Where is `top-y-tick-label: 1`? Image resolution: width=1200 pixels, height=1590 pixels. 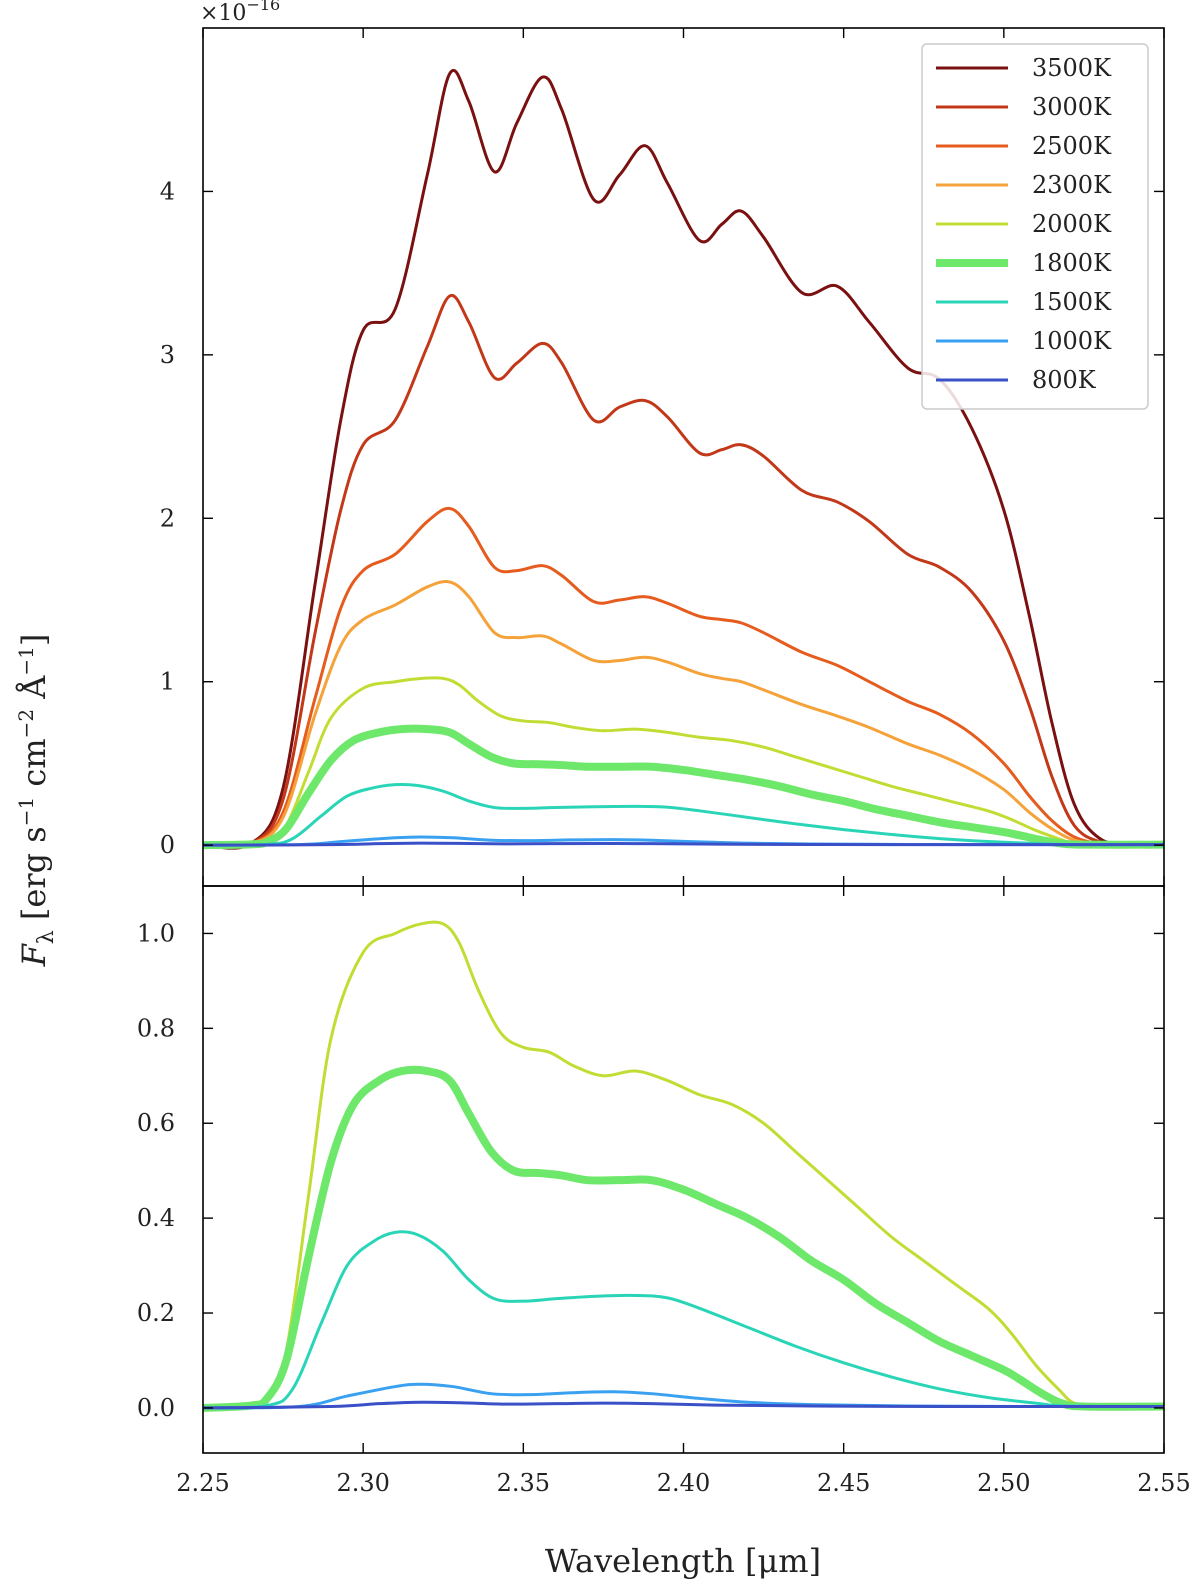 top-y-tick-label: 1 is located at coordinates (167, 682).